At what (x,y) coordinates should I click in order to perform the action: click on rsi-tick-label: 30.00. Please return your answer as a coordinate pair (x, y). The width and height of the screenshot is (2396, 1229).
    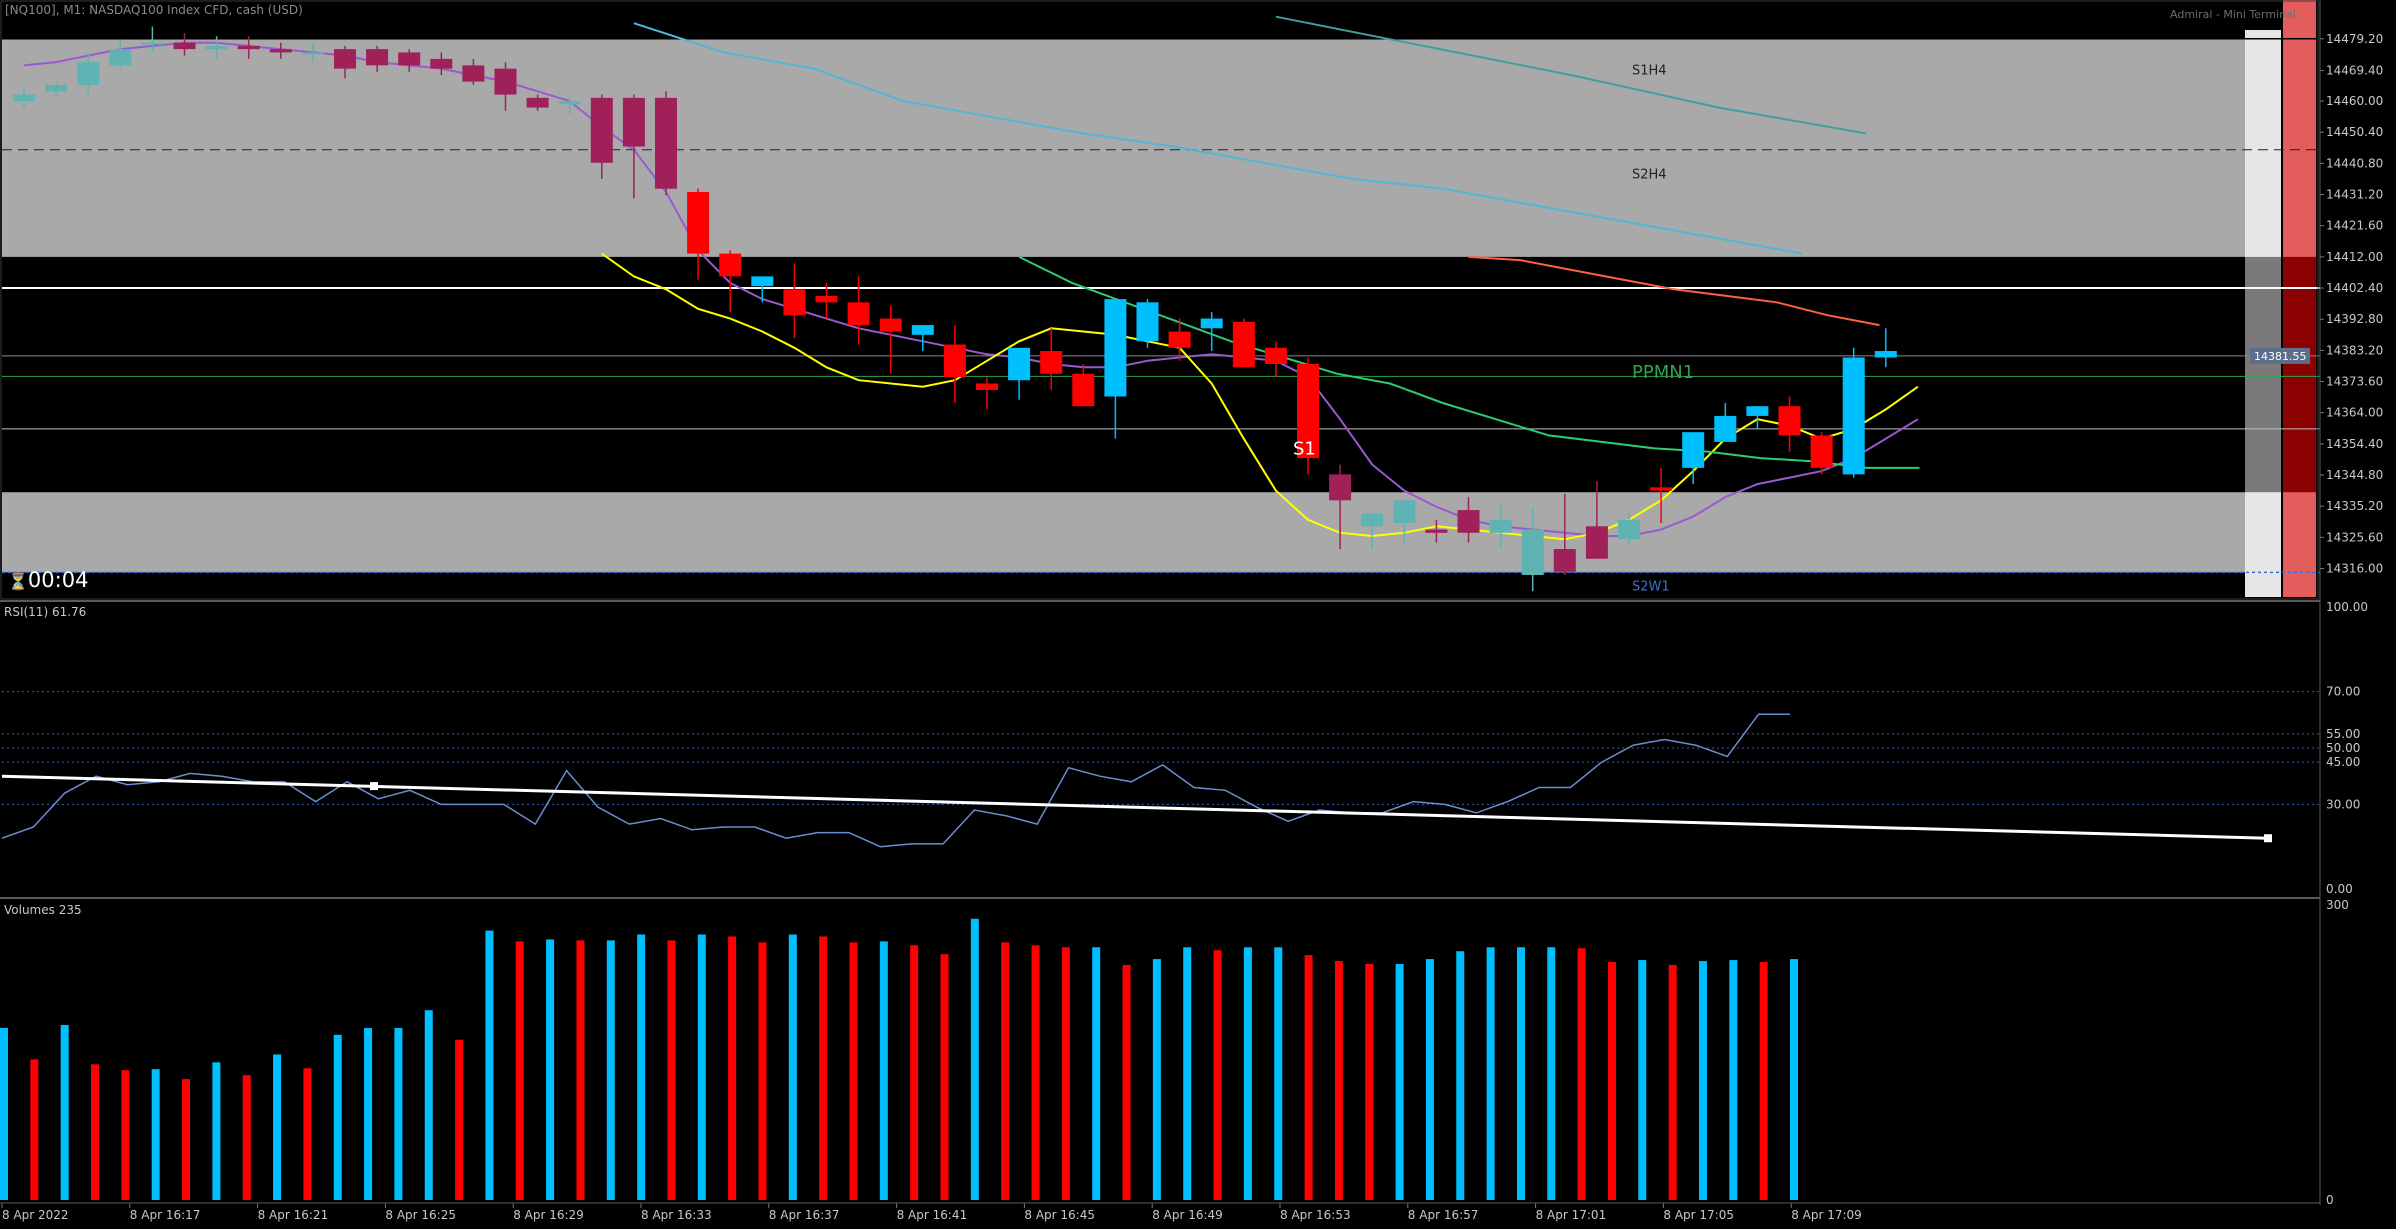
    Looking at the image, I should click on (2343, 804).